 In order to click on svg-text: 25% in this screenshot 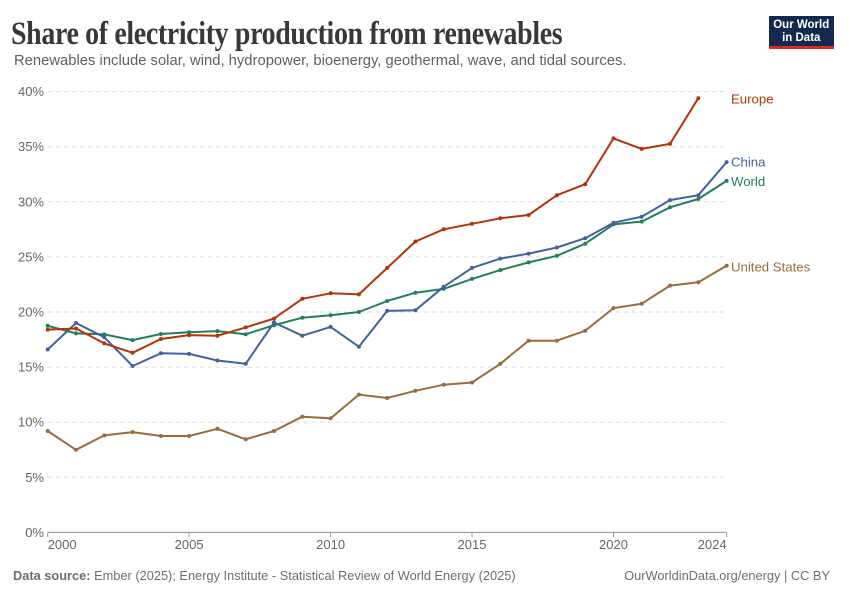, I will do `click(31, 256)`.